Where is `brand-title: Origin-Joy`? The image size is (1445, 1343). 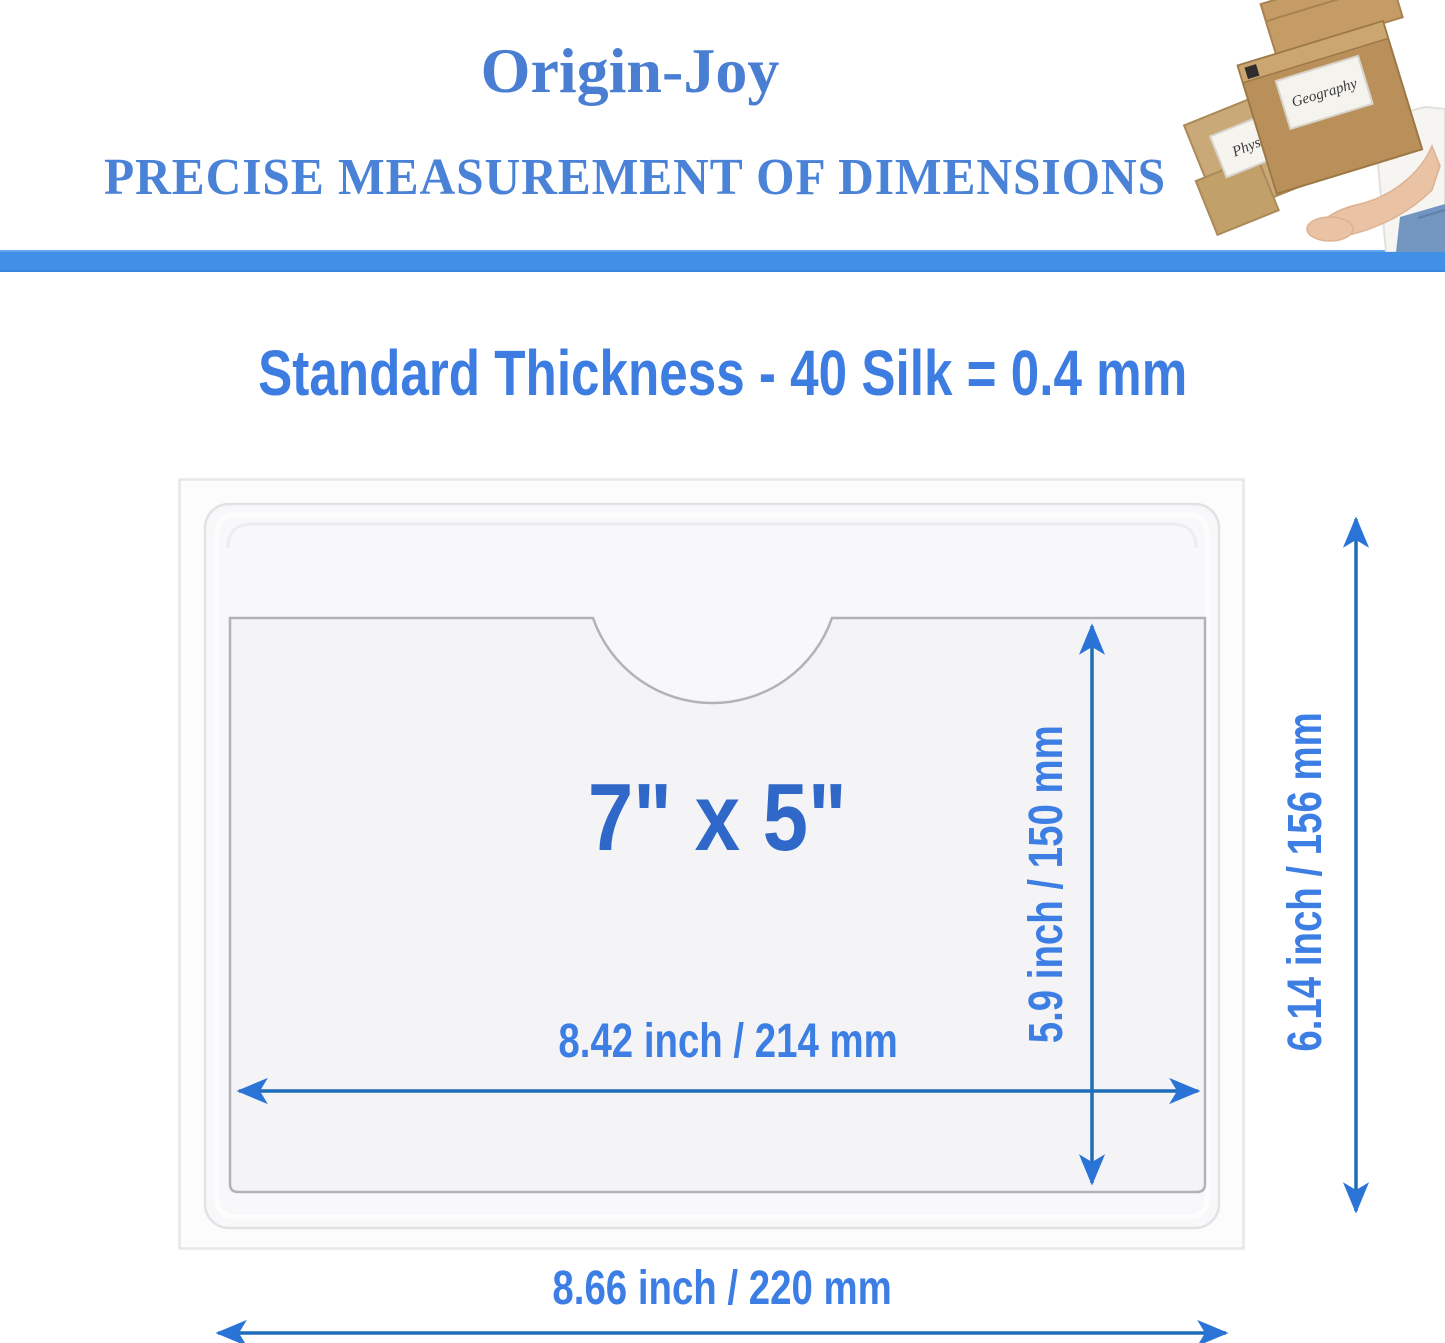
brand-title: Origin-Joy is located at coordinates (630, 70).